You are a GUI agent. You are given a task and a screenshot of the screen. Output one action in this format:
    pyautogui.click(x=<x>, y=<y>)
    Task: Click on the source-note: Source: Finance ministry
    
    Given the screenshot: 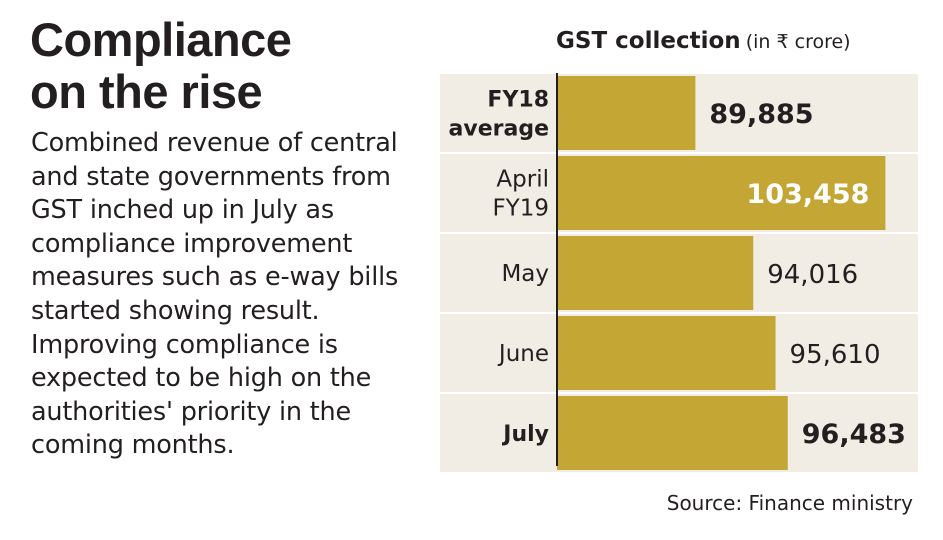 What is the action you would take?
    pyautogui.click(x=789, y=503)
    